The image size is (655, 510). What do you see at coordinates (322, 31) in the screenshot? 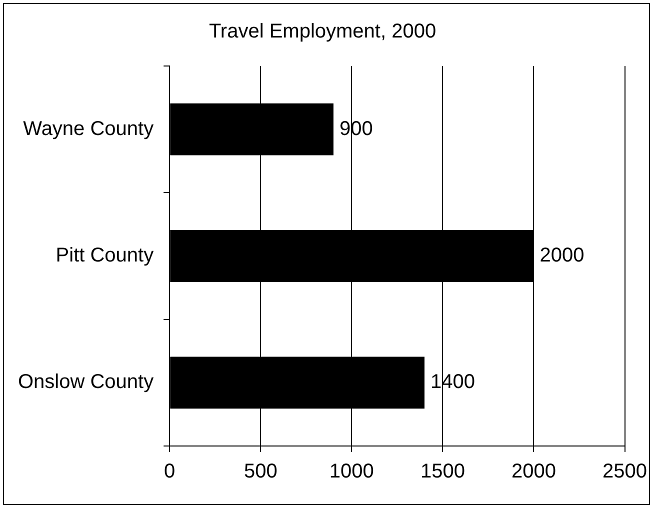
I see `chart-title: Travel Employment, 2000` at bounding box center [322, 31].